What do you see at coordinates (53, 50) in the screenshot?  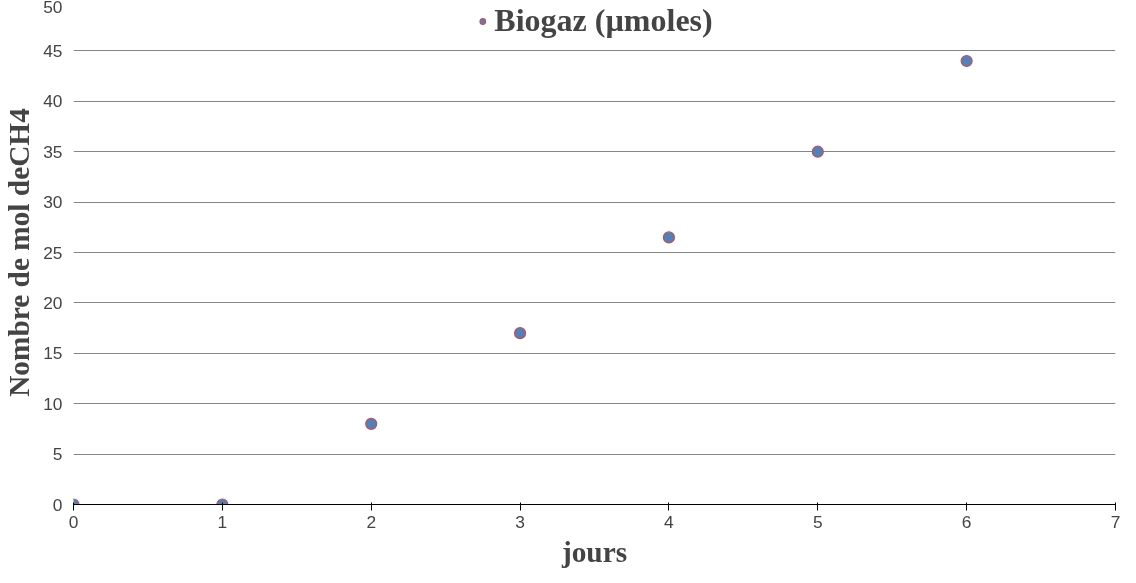 I see `y-tick-label: 45` at bounding box center [53, 50].